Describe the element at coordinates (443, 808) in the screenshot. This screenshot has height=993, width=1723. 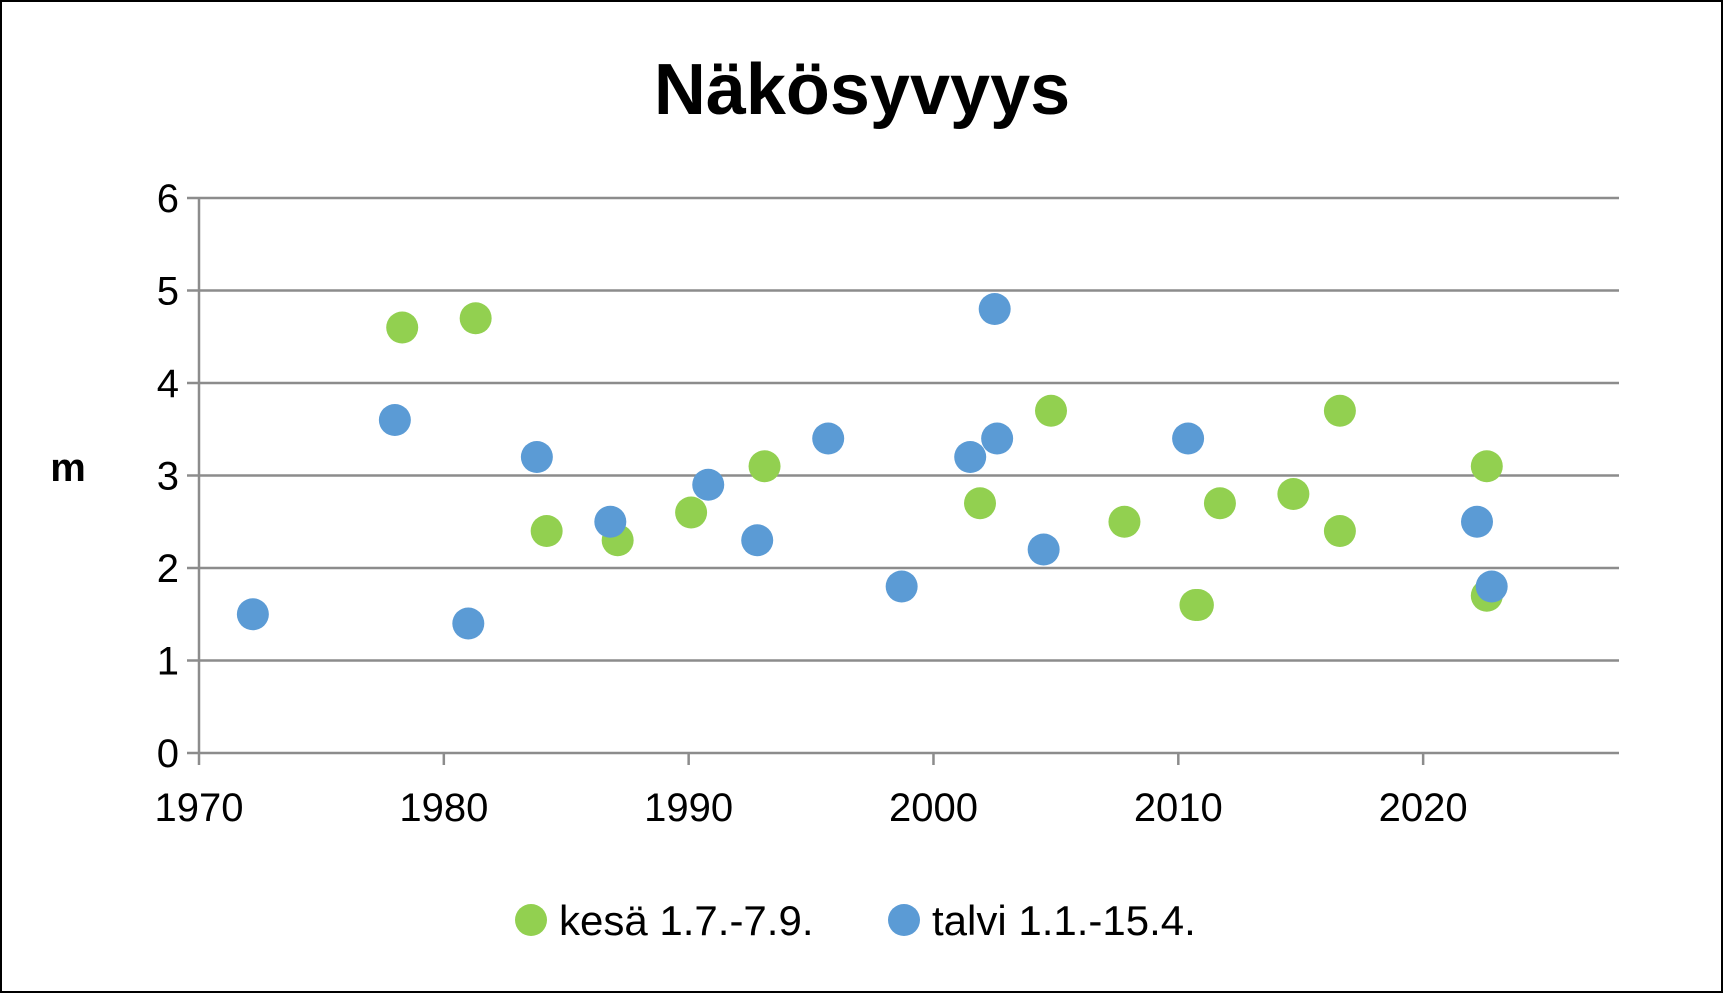
I see `x-tick-label: 1980` at that location.